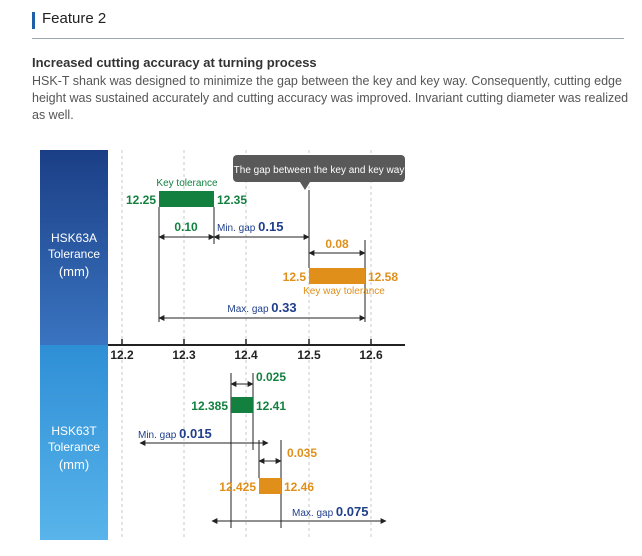 The width and height of the screenshot is (642, 556). Describe the element at coordinates (270, 486) in the screenshot. I see `t-keyway-bar` at that location.